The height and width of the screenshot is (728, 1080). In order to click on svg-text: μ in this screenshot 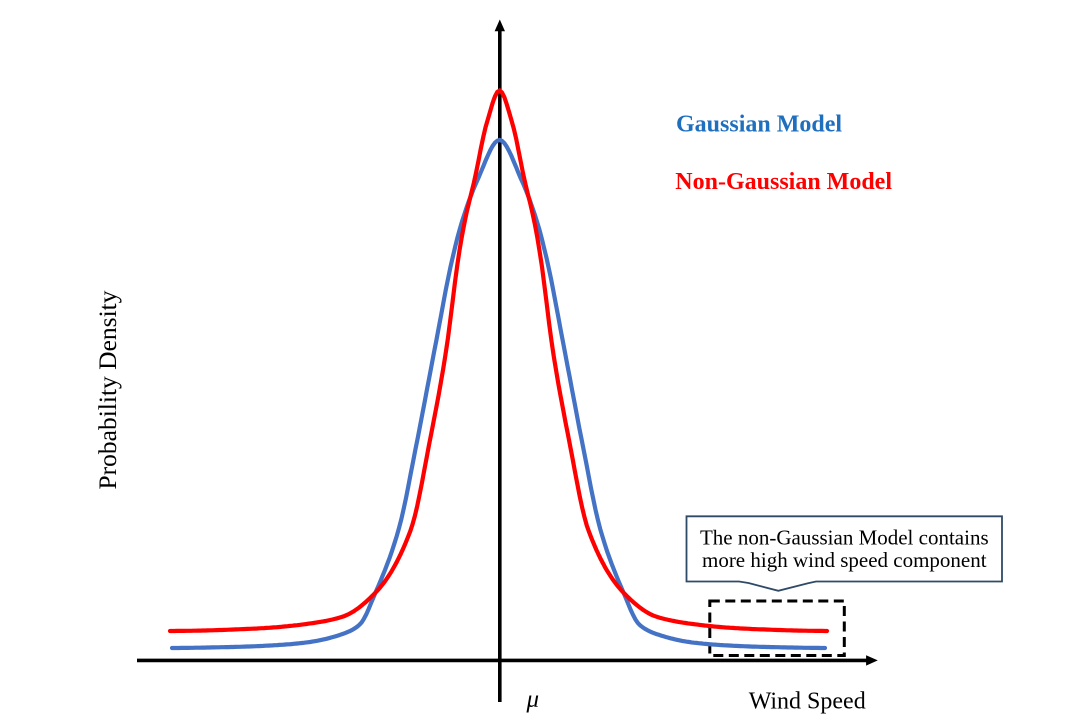, I will do `click(533, 699)`.